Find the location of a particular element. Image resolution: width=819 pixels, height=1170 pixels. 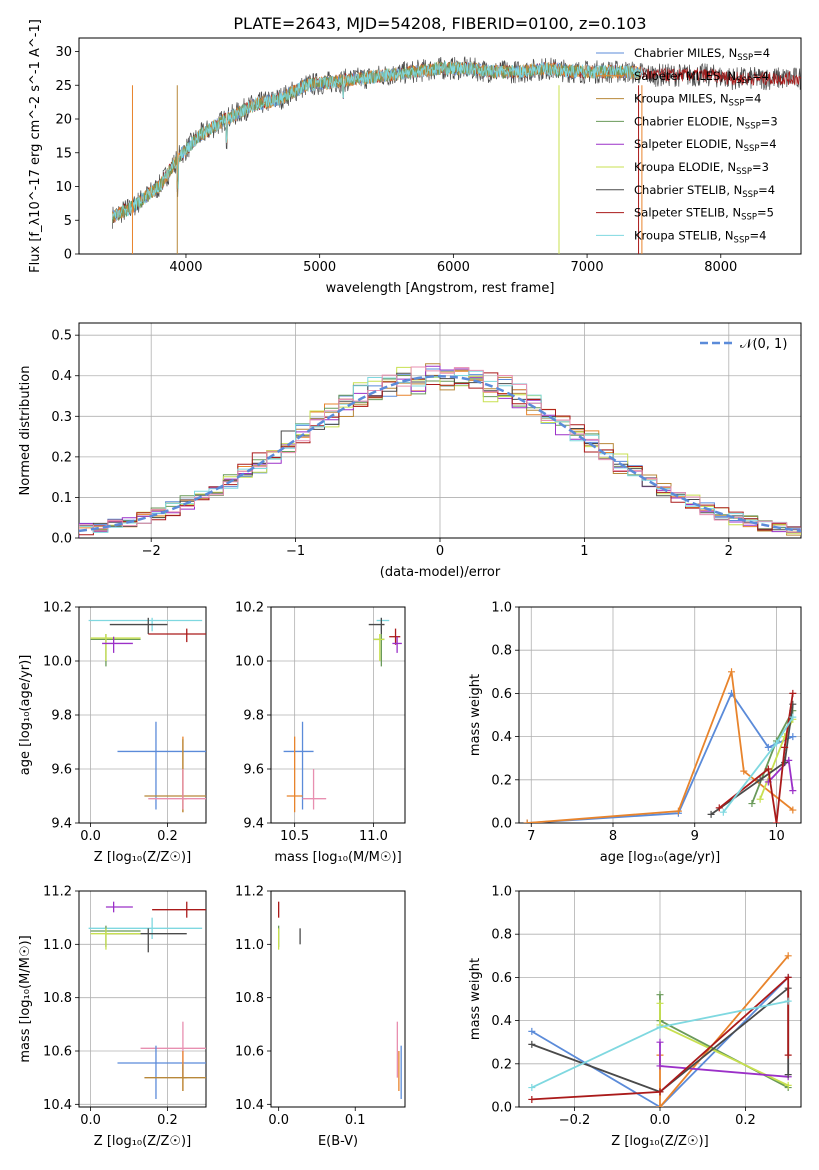

mass_vs_Z-xtick-label: 0.0 is located at coordinates (90, 1120).